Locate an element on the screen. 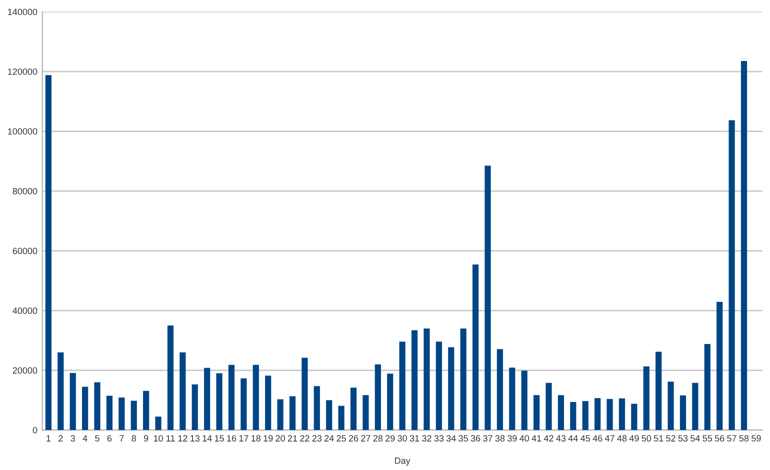  y-tick-label: 100000 is located at coordinates (23, 131).